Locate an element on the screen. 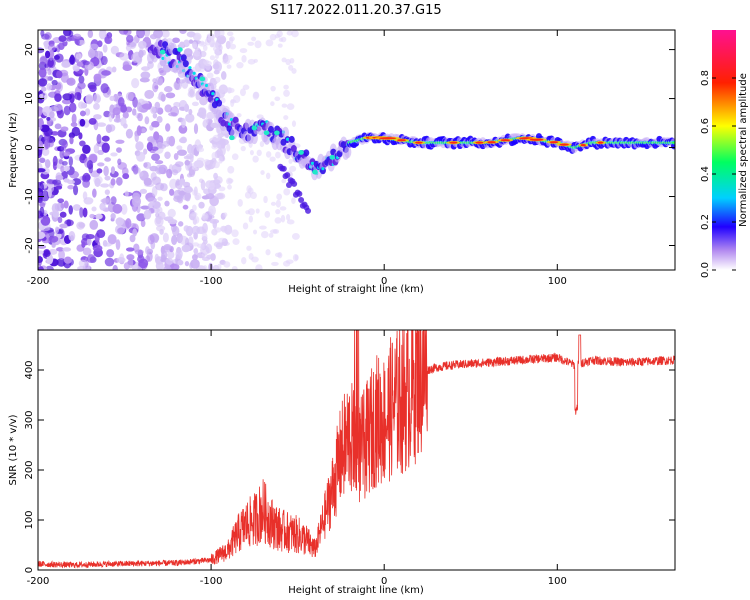 This screenshot has height=600, width=750. spectrogram-ridge-core is located at coordinates (183, 58).